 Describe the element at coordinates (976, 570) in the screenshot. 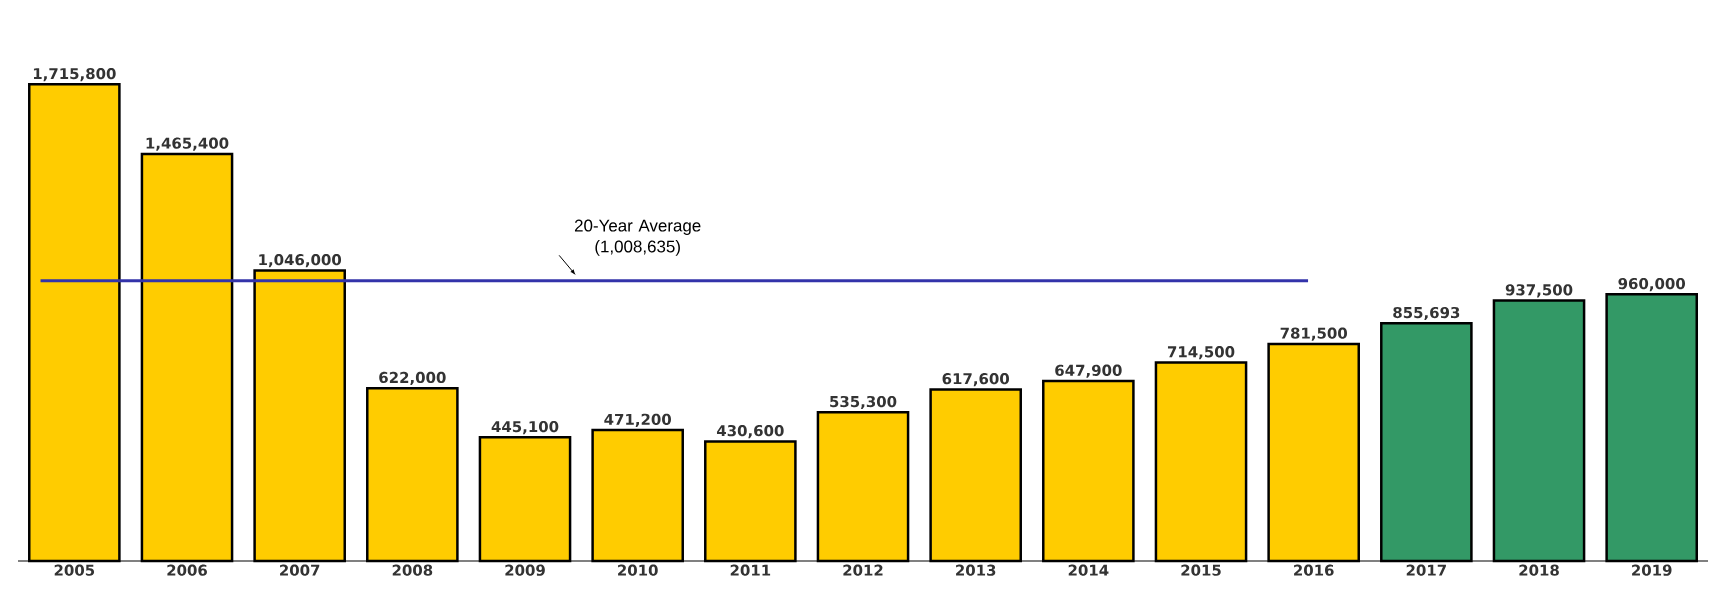

I see `x-tick-label: 2013` at that location.